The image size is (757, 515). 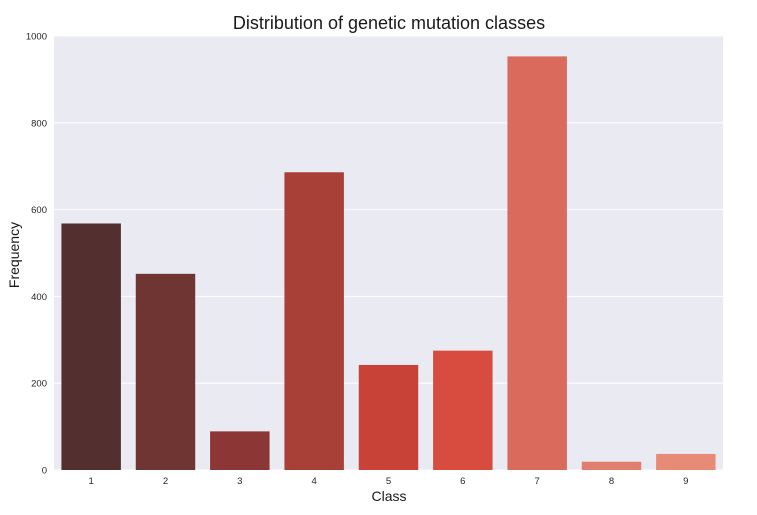 What do you see at coordinates (537, 481) in the screenshot?
I see `x-tick-label: 7` at bounding box center [537, 481].